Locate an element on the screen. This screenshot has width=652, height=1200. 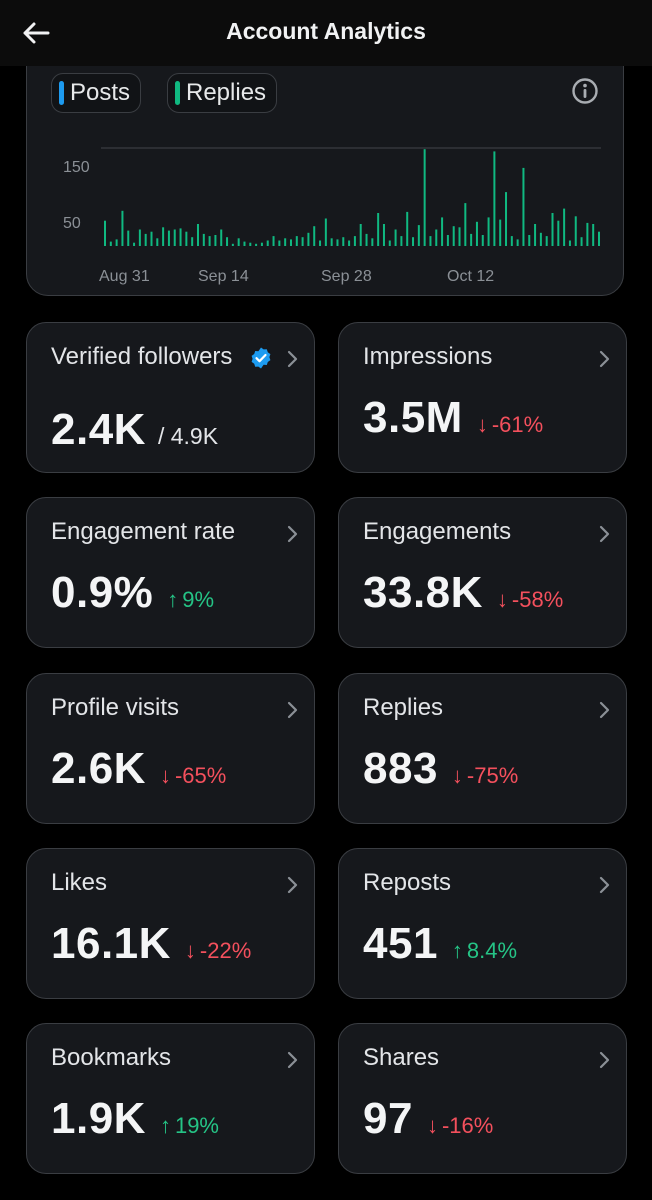
metric-value: 2.4K is located at coordinates (98, 429).